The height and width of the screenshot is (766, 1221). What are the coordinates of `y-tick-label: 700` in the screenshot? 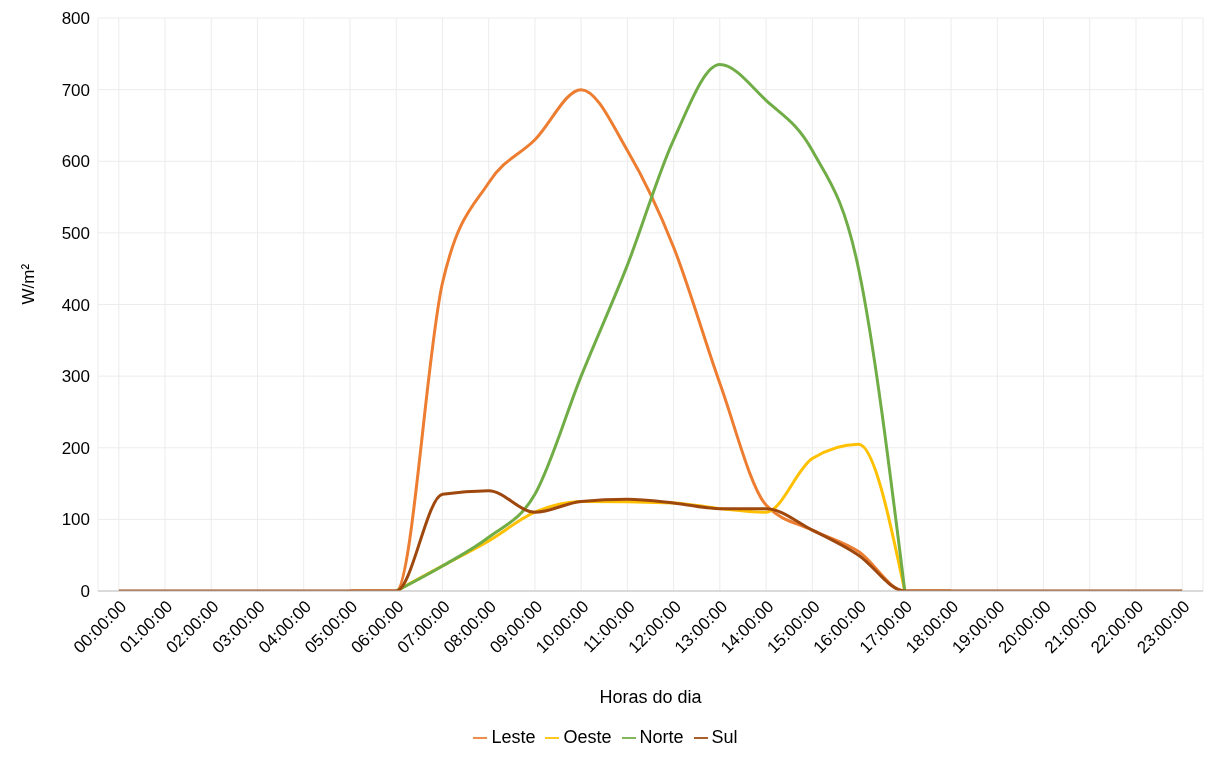 It's located at (75, 90).